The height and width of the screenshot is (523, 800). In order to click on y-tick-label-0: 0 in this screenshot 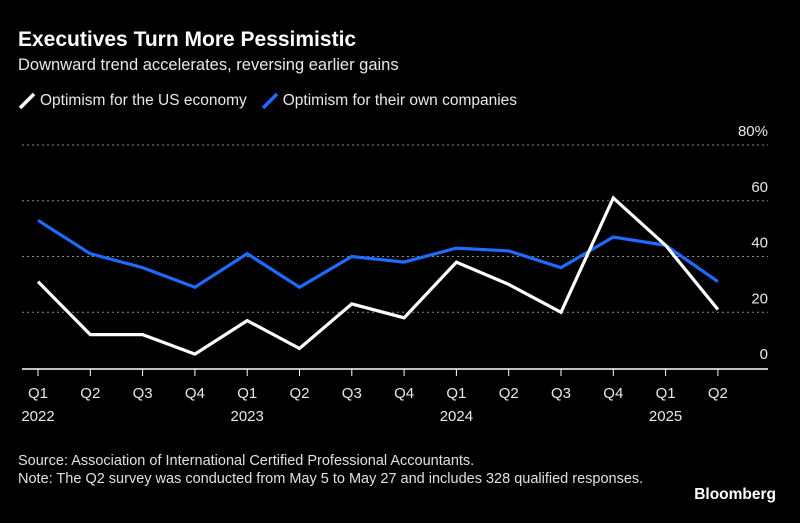, I will do `click(764, 354)`.